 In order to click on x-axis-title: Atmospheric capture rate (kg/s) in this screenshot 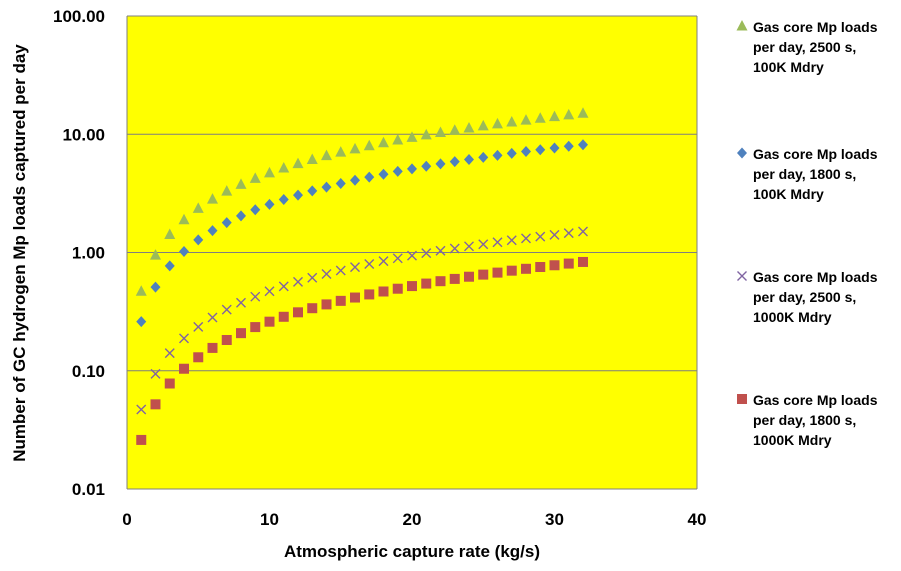, I will do `click(412, 551)`.